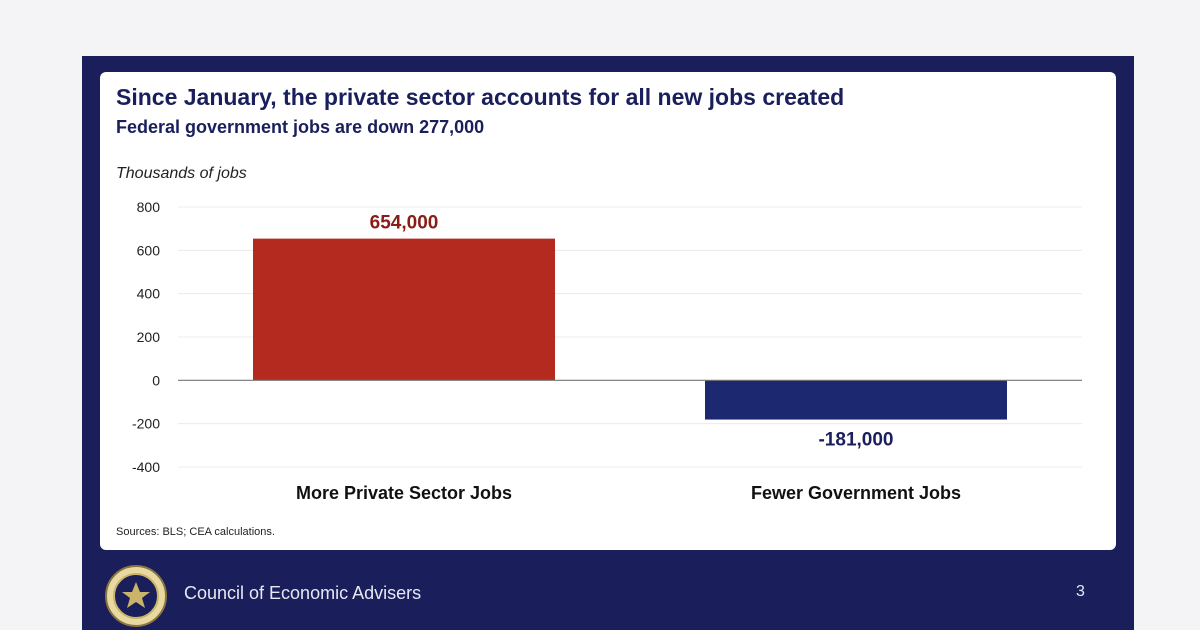 The width and height of the screenshot is (1200, 630). I want to click on chart-subtitle: Federal government jobs are down 277,000, so click(300, 127).